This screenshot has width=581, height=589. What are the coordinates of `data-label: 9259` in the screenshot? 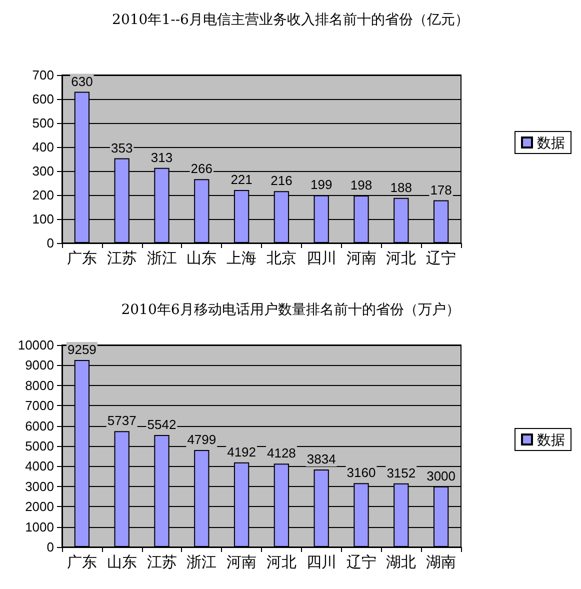 It's located at (81, 349).